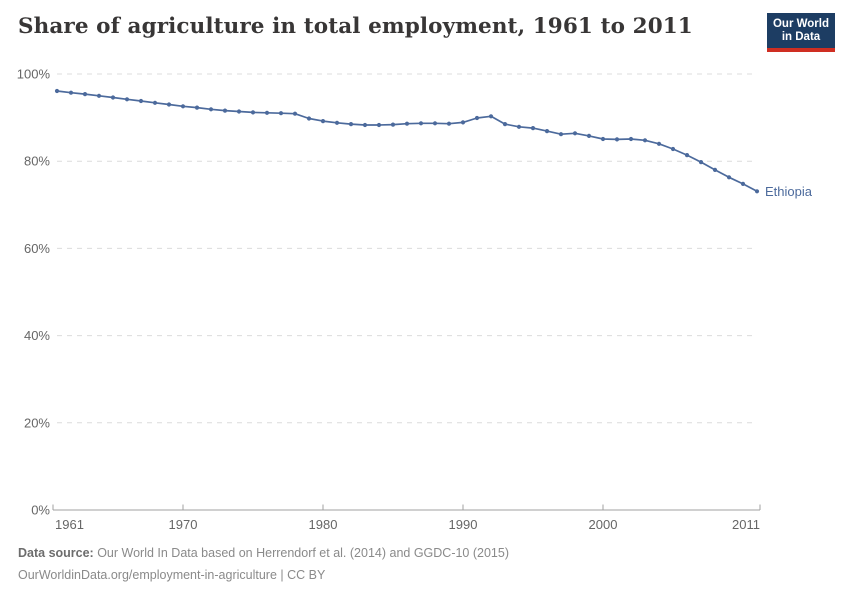  I want to click on data-point-1974, so click(239, 111).